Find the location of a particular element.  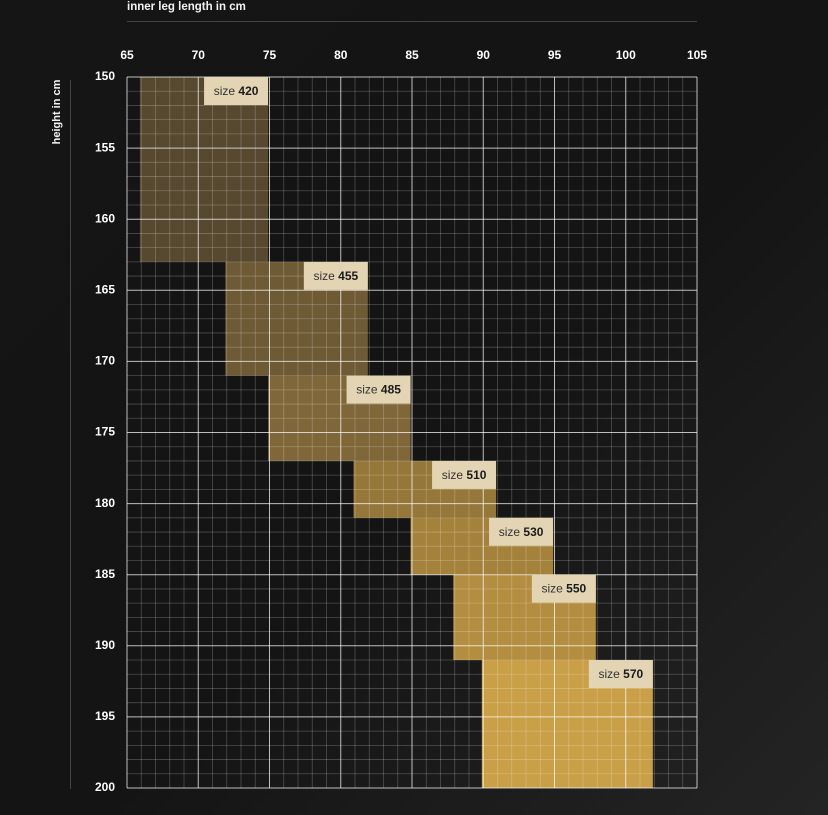

size-420-label: size 420 is located at coordinates (236, 91).